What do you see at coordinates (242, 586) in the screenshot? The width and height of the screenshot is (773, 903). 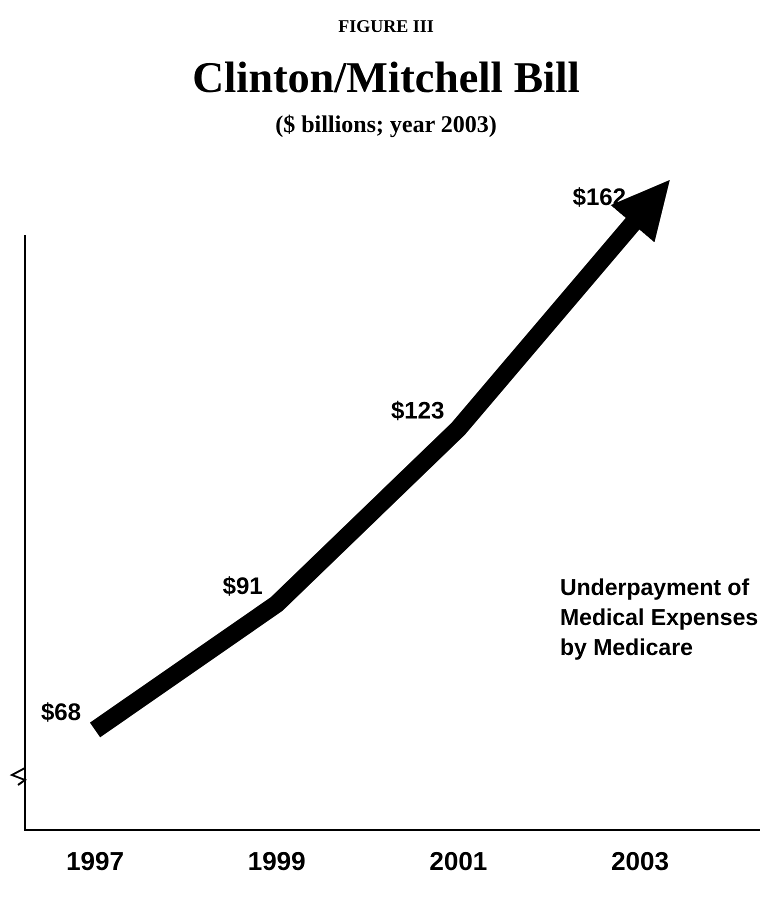 I see `data-label: $91` at bounding box center [242, 586].